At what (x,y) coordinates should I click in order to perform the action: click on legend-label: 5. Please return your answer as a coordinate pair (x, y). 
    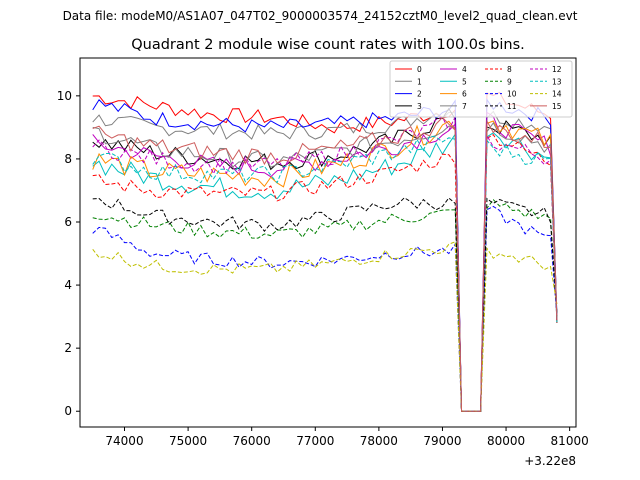
    Looking at the image, I should click on (464, 81).